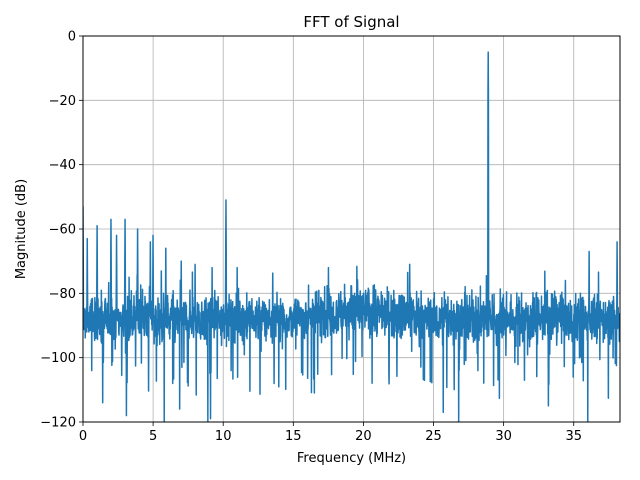 The width and height of the screenshot is (640, 480). I want to click on y-tick-label: −60, so click(62, 230).